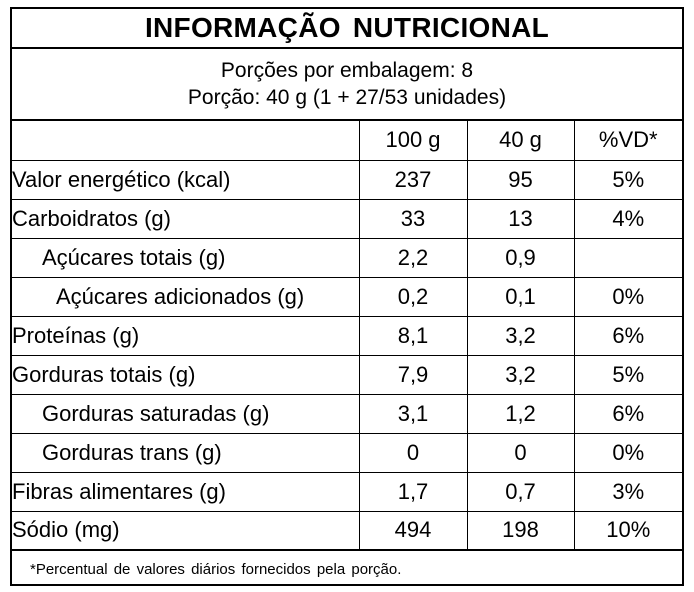 The image size is (694, 592). I want to click on value-per-100g: 7,9, so click(413, 374).